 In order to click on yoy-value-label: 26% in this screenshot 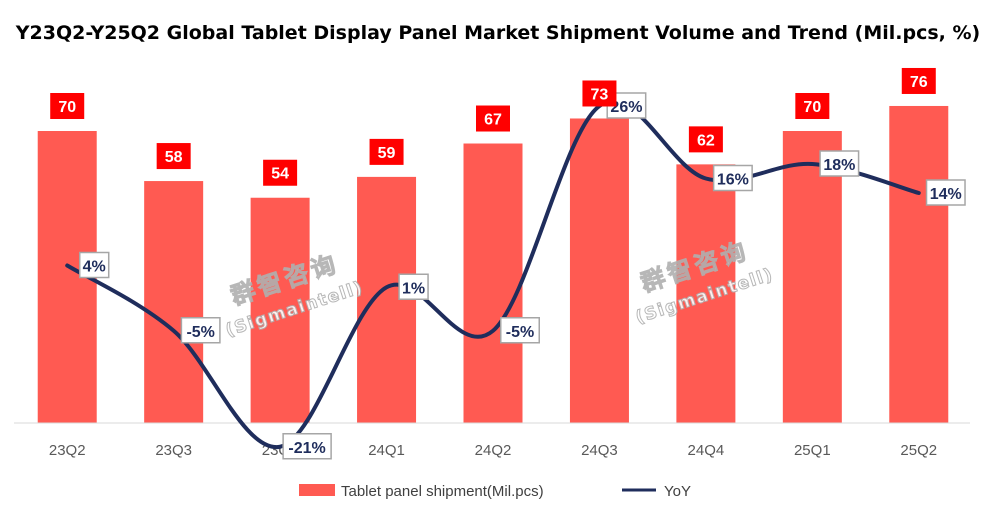, I will do `click(626, 107)`.